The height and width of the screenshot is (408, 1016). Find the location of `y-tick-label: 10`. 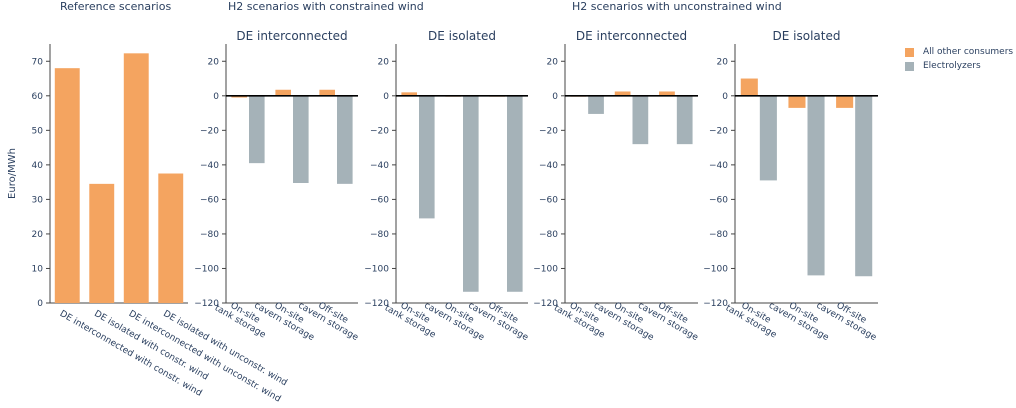

y-tick-label: 10 is located at coordinates (38, 269).